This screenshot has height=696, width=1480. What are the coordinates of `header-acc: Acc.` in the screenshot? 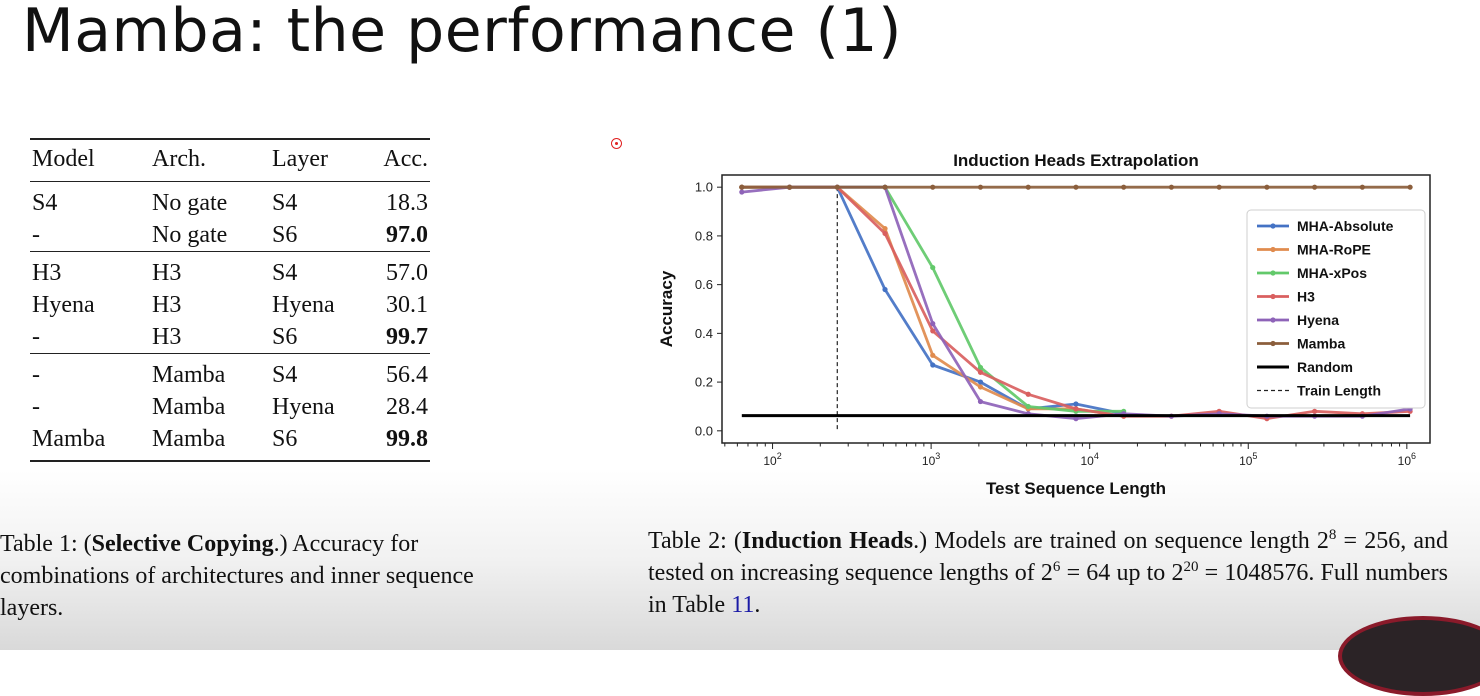 It's located at (405, 159).